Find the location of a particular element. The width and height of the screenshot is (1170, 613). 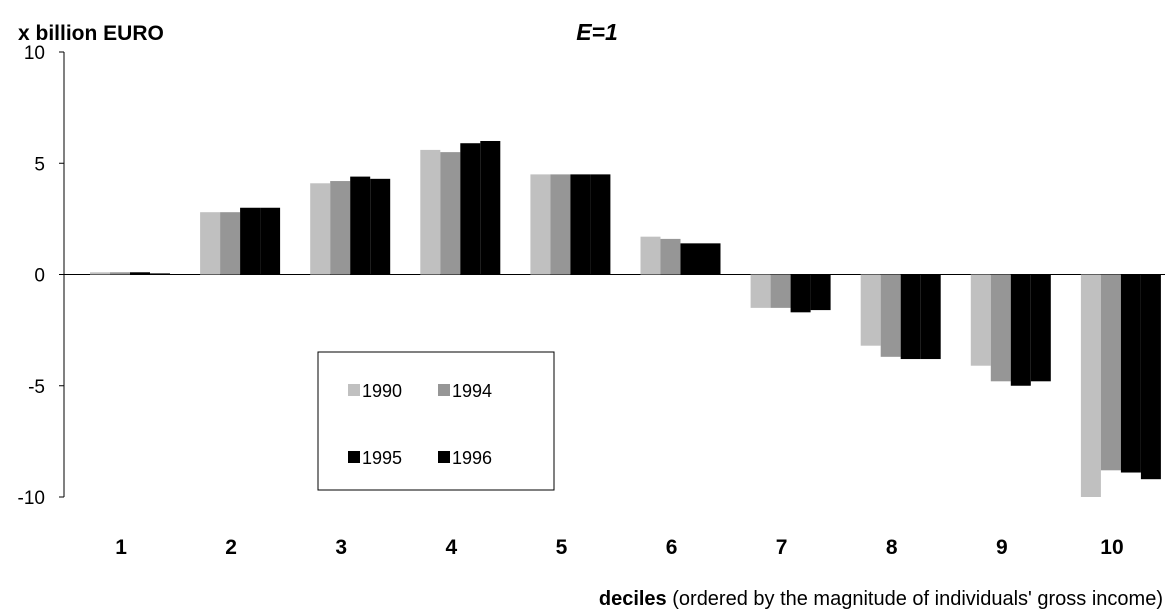

y-tick-label: -10 is located at coordinates (31, 498).